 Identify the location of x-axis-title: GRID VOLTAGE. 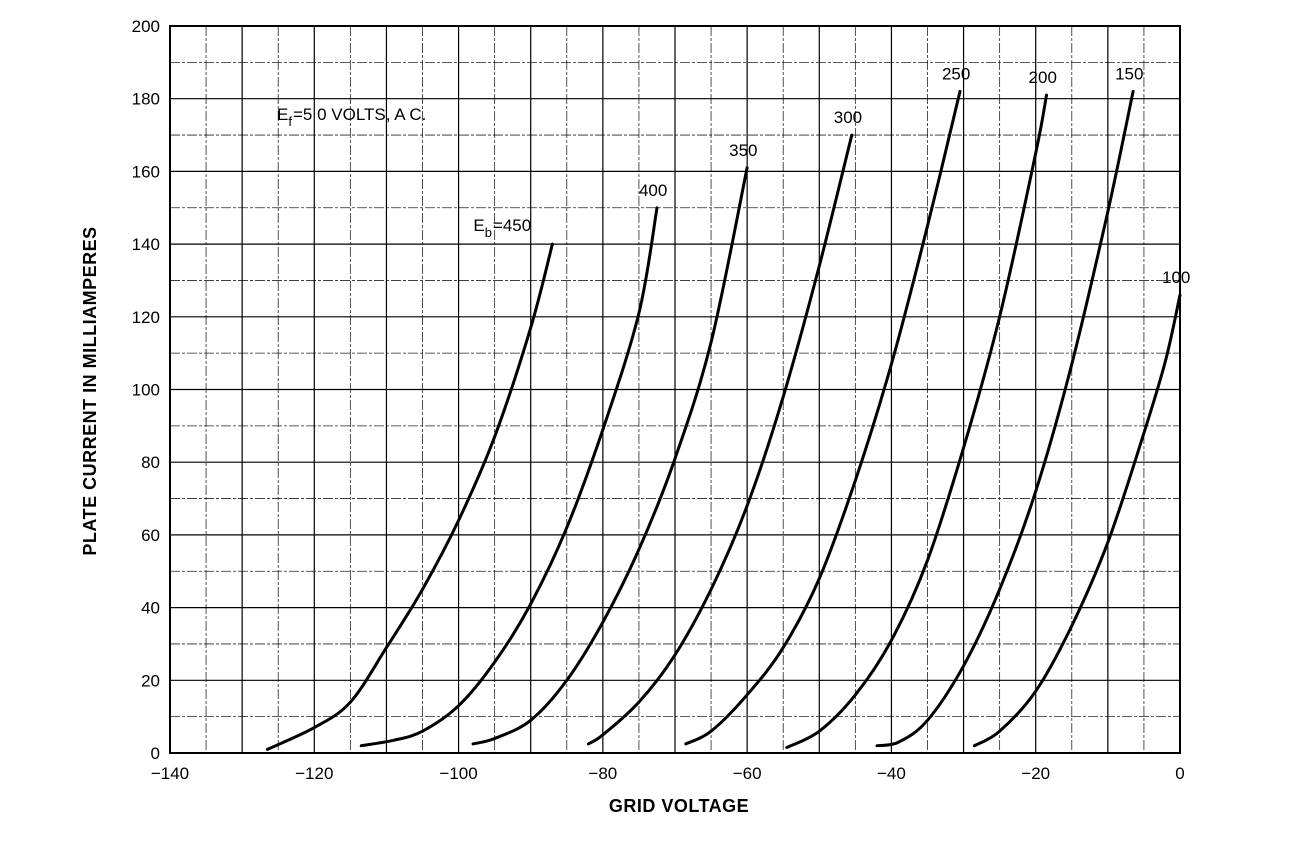
(679, 806).